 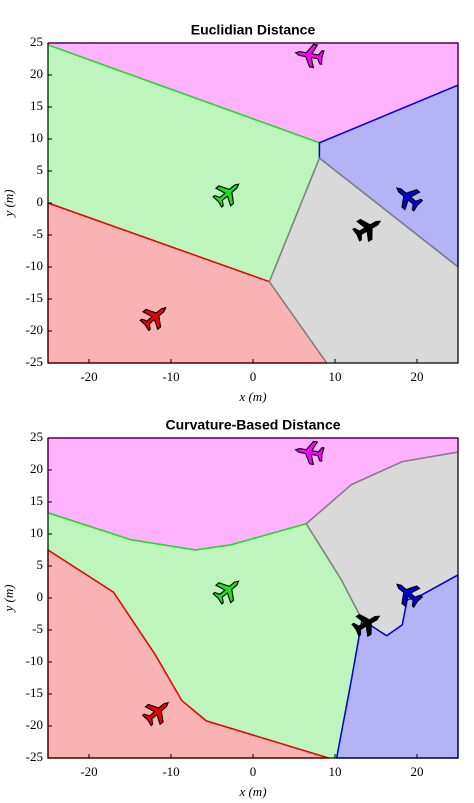 What do you see at coordinates (253, 30) in the screenshot?
I see `chart-title: Euclidian Distance` at bounding box center [253, 30].